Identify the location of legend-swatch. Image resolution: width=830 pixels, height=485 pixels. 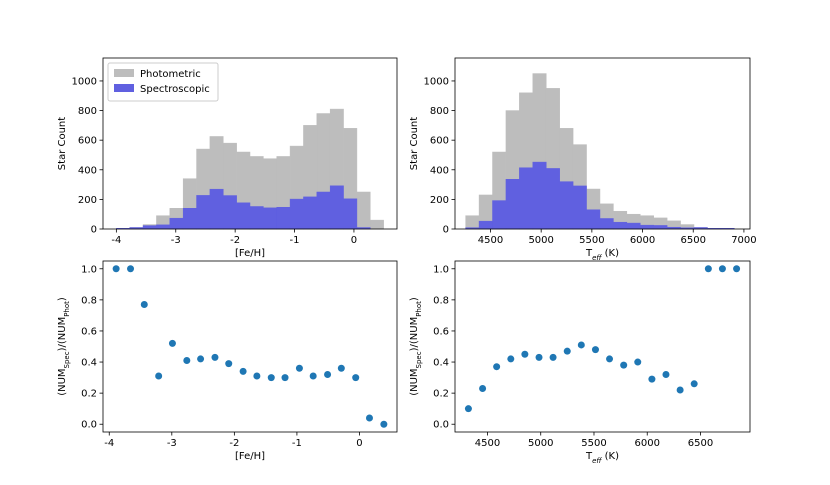
(124, 88).